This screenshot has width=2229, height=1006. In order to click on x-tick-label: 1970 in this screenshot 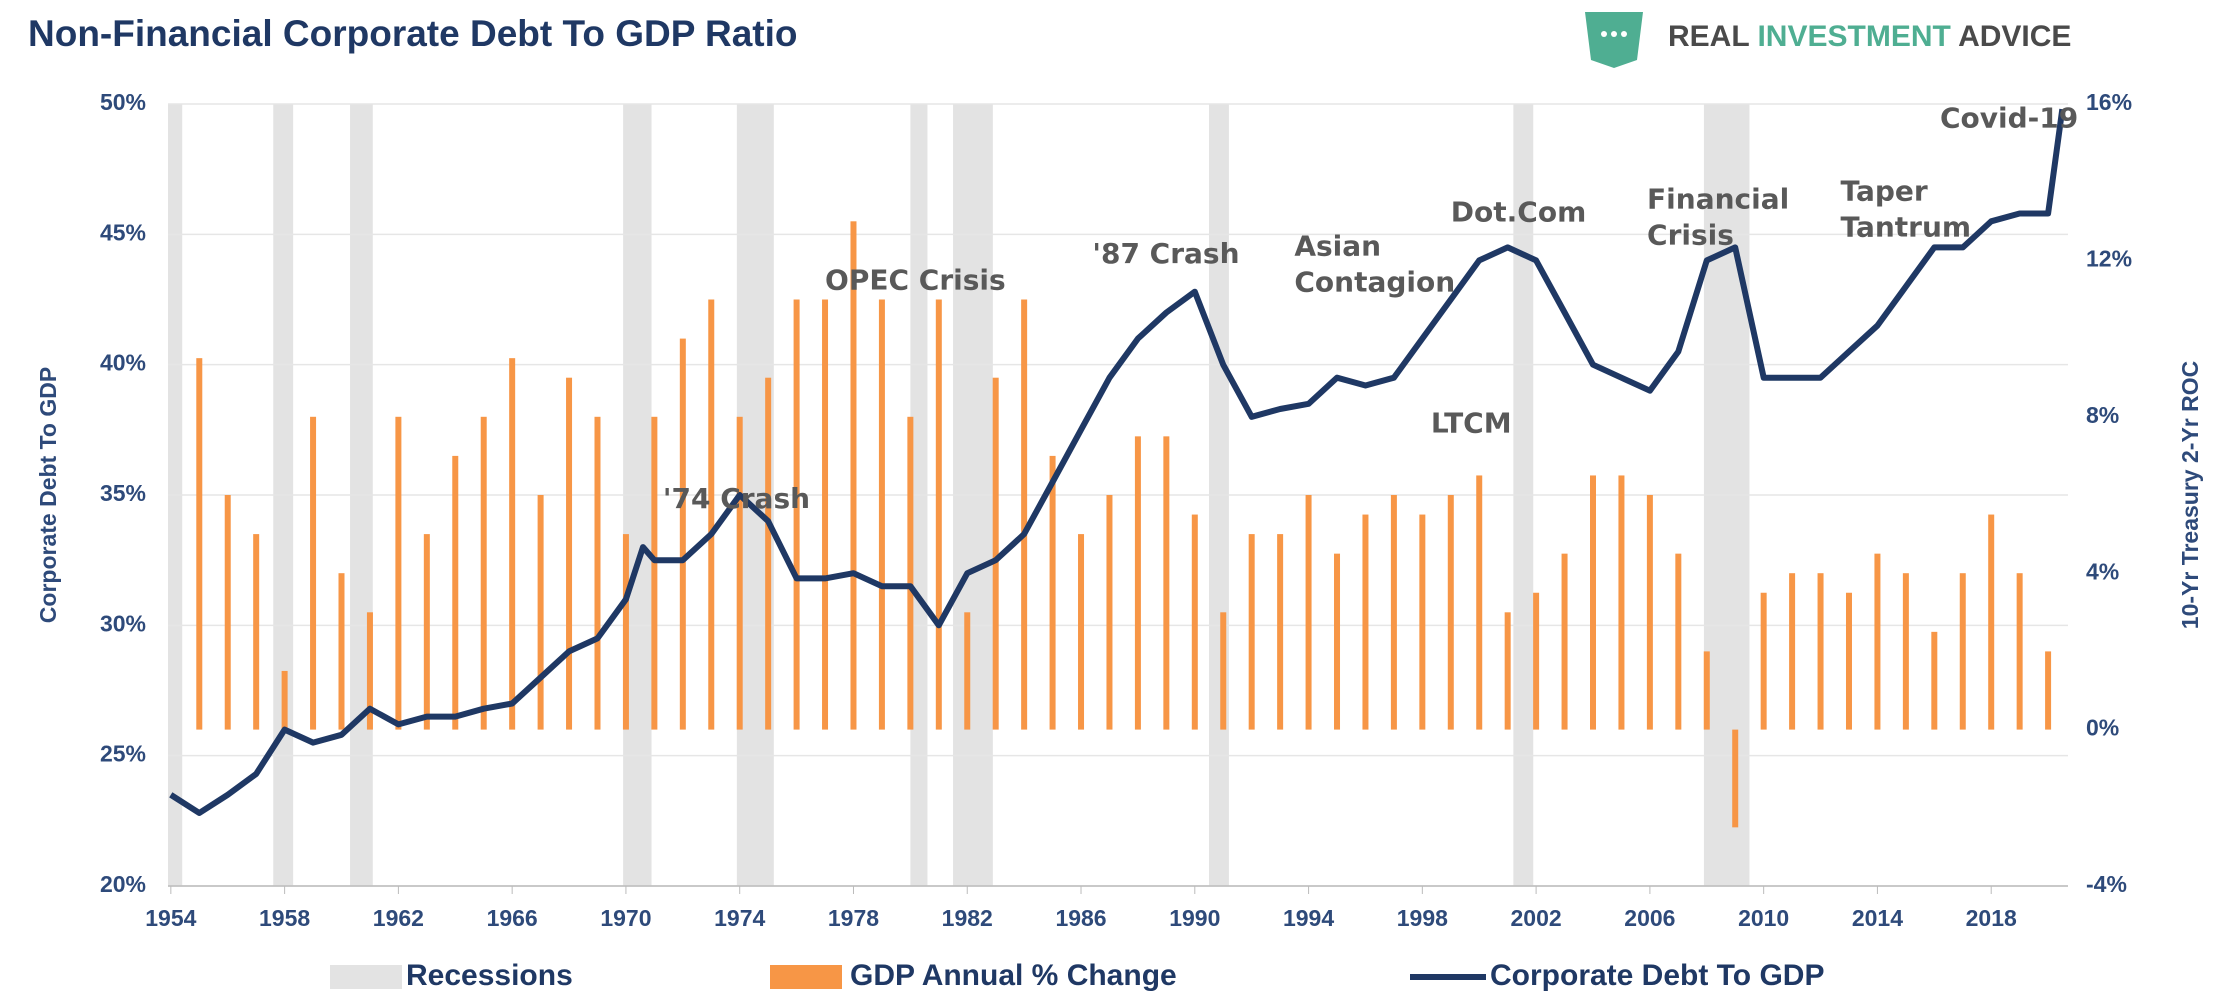, I will do `click(625, 918)`.